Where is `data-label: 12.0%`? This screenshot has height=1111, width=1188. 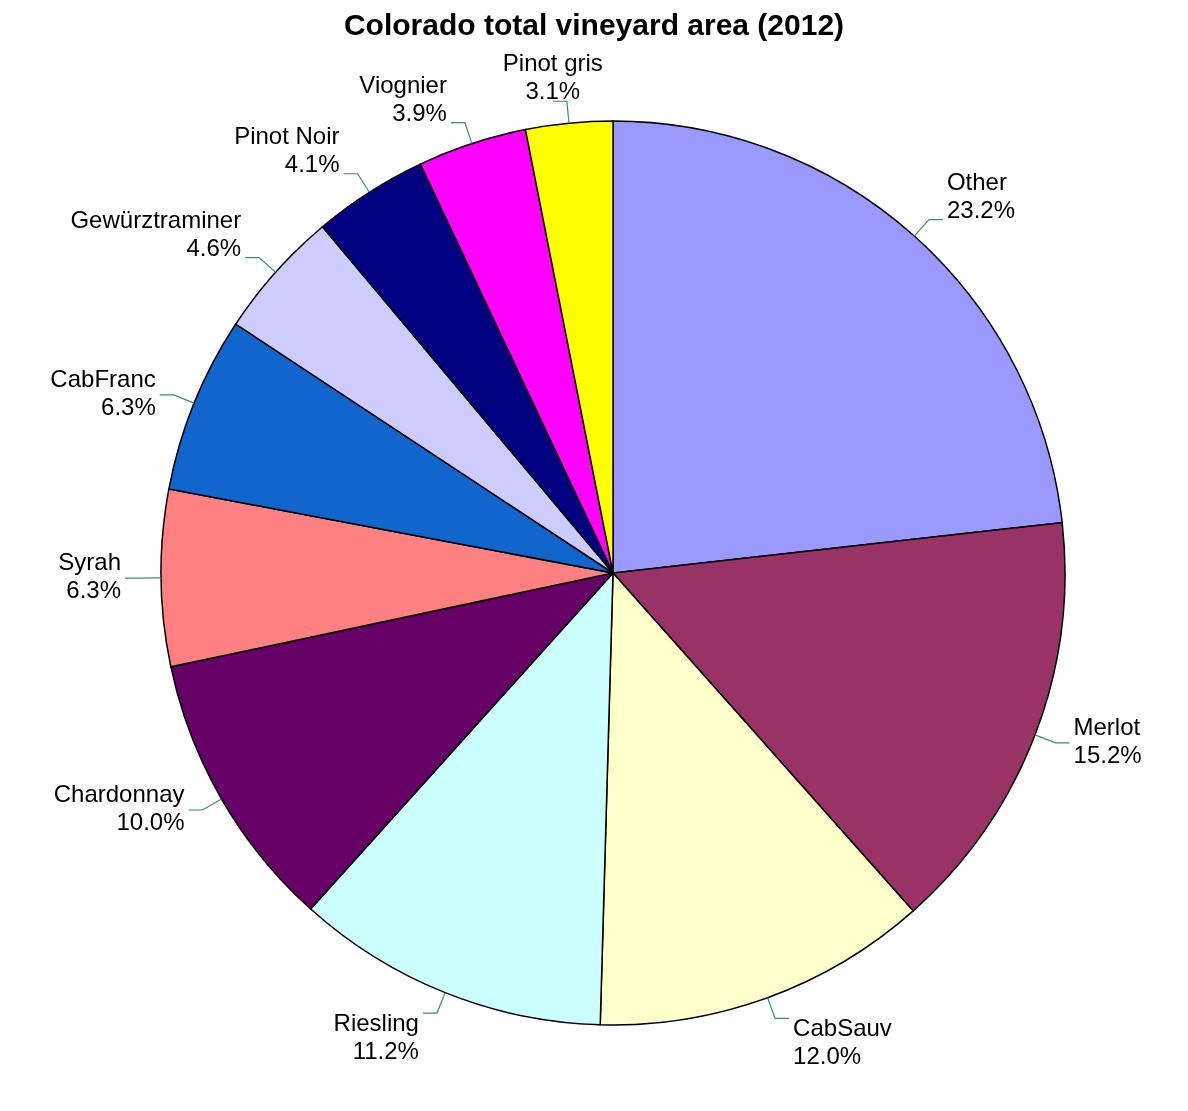
data-label: 12.0% is located at coordinates (827, 1056).